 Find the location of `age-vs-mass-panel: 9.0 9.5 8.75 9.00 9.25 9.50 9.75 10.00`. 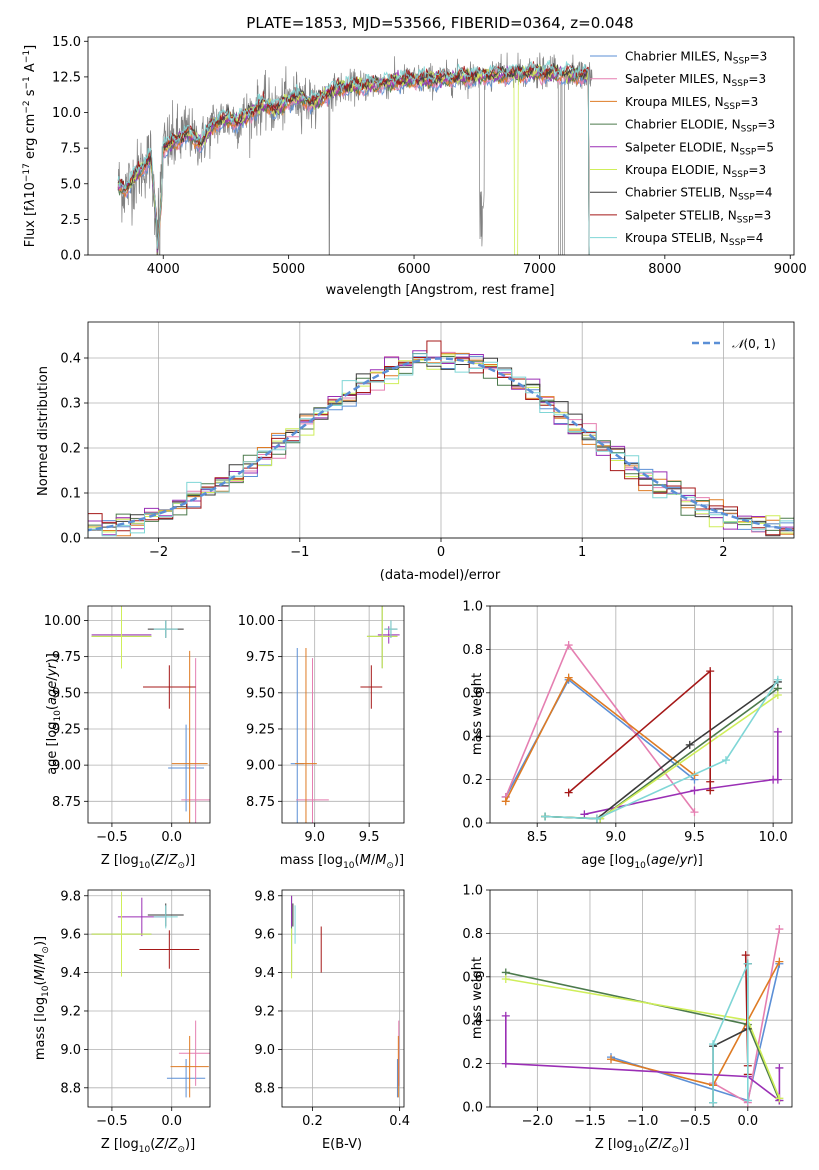

age-vs-mass-panel: 9.0 9.5 8.75 9.00 9.25 9.50 9.75 10.00 is located at coordinates (321, 725).